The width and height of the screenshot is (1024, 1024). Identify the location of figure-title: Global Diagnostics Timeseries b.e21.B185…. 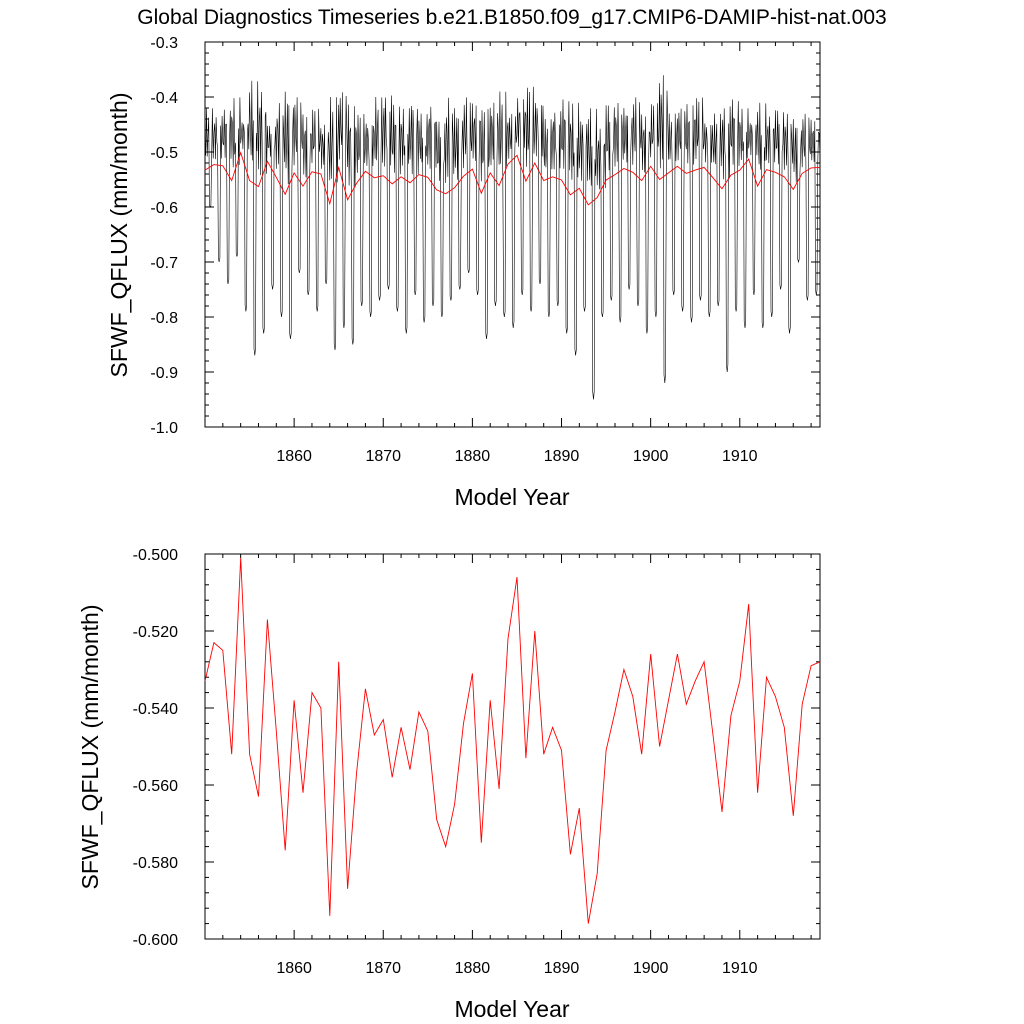
(511, 17).